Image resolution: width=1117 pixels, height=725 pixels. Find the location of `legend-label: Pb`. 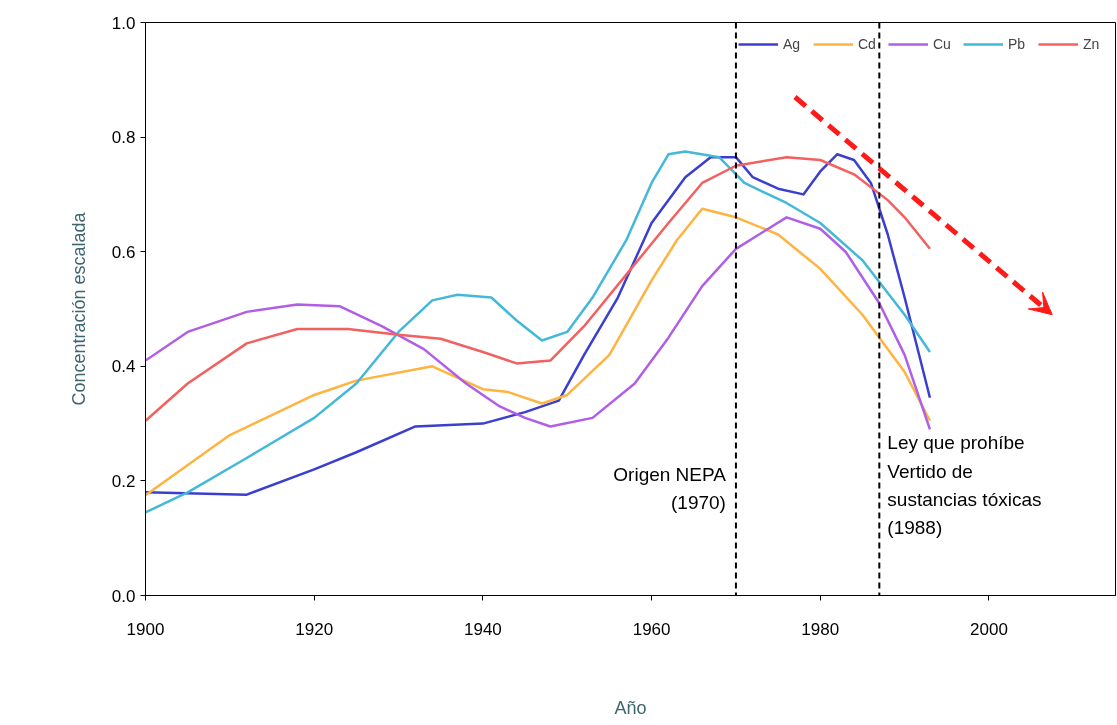

legend-label: Pb is located at coordinates (1017, 44).